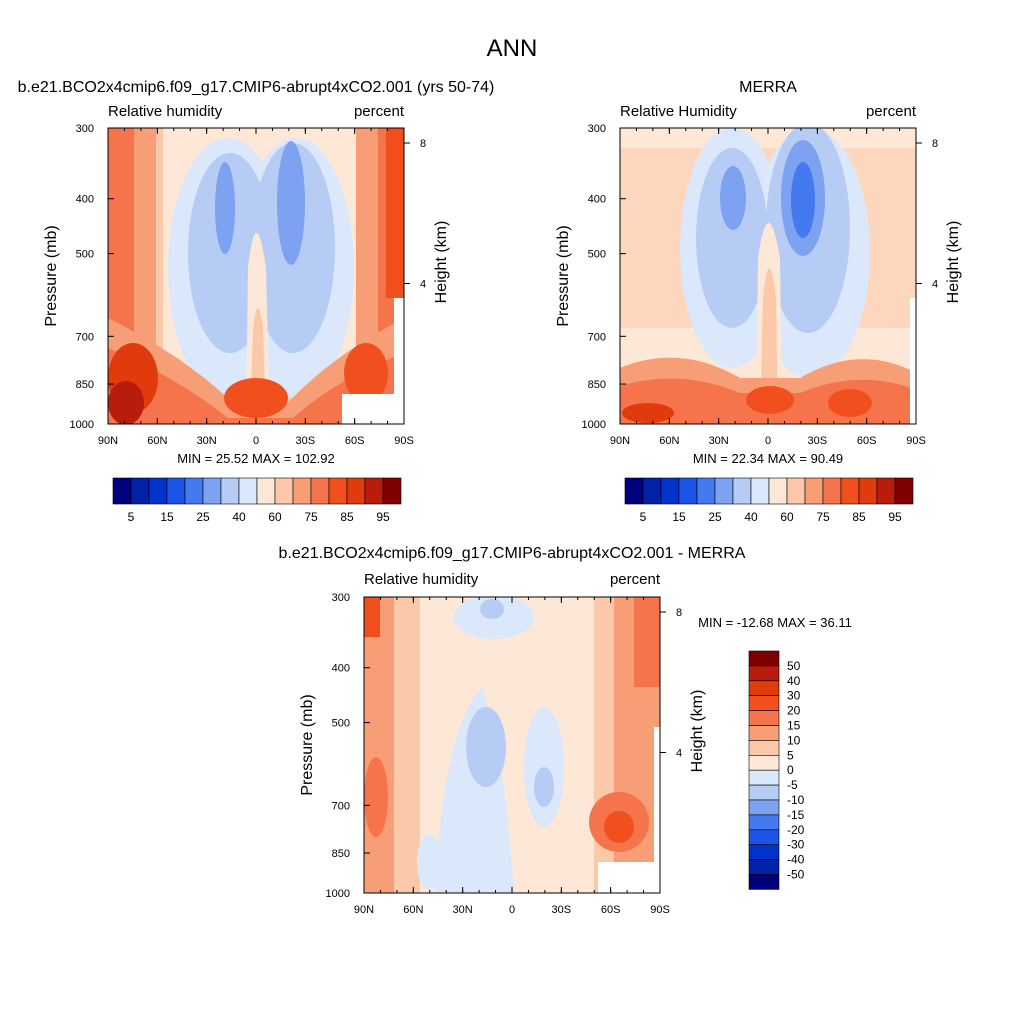 The width and height of the screenshot is (1024, 1024). I want to click on diff-y-tick-label: 500, so click(341, 724).